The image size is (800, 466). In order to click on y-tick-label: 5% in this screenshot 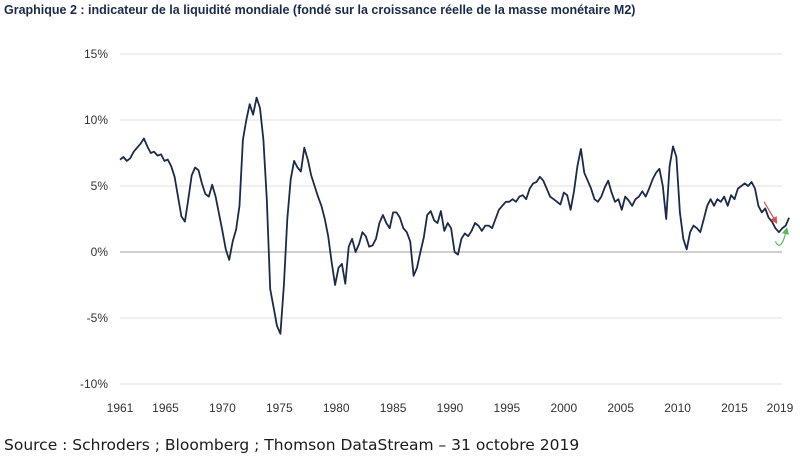, I will do `click(100, 186)`.